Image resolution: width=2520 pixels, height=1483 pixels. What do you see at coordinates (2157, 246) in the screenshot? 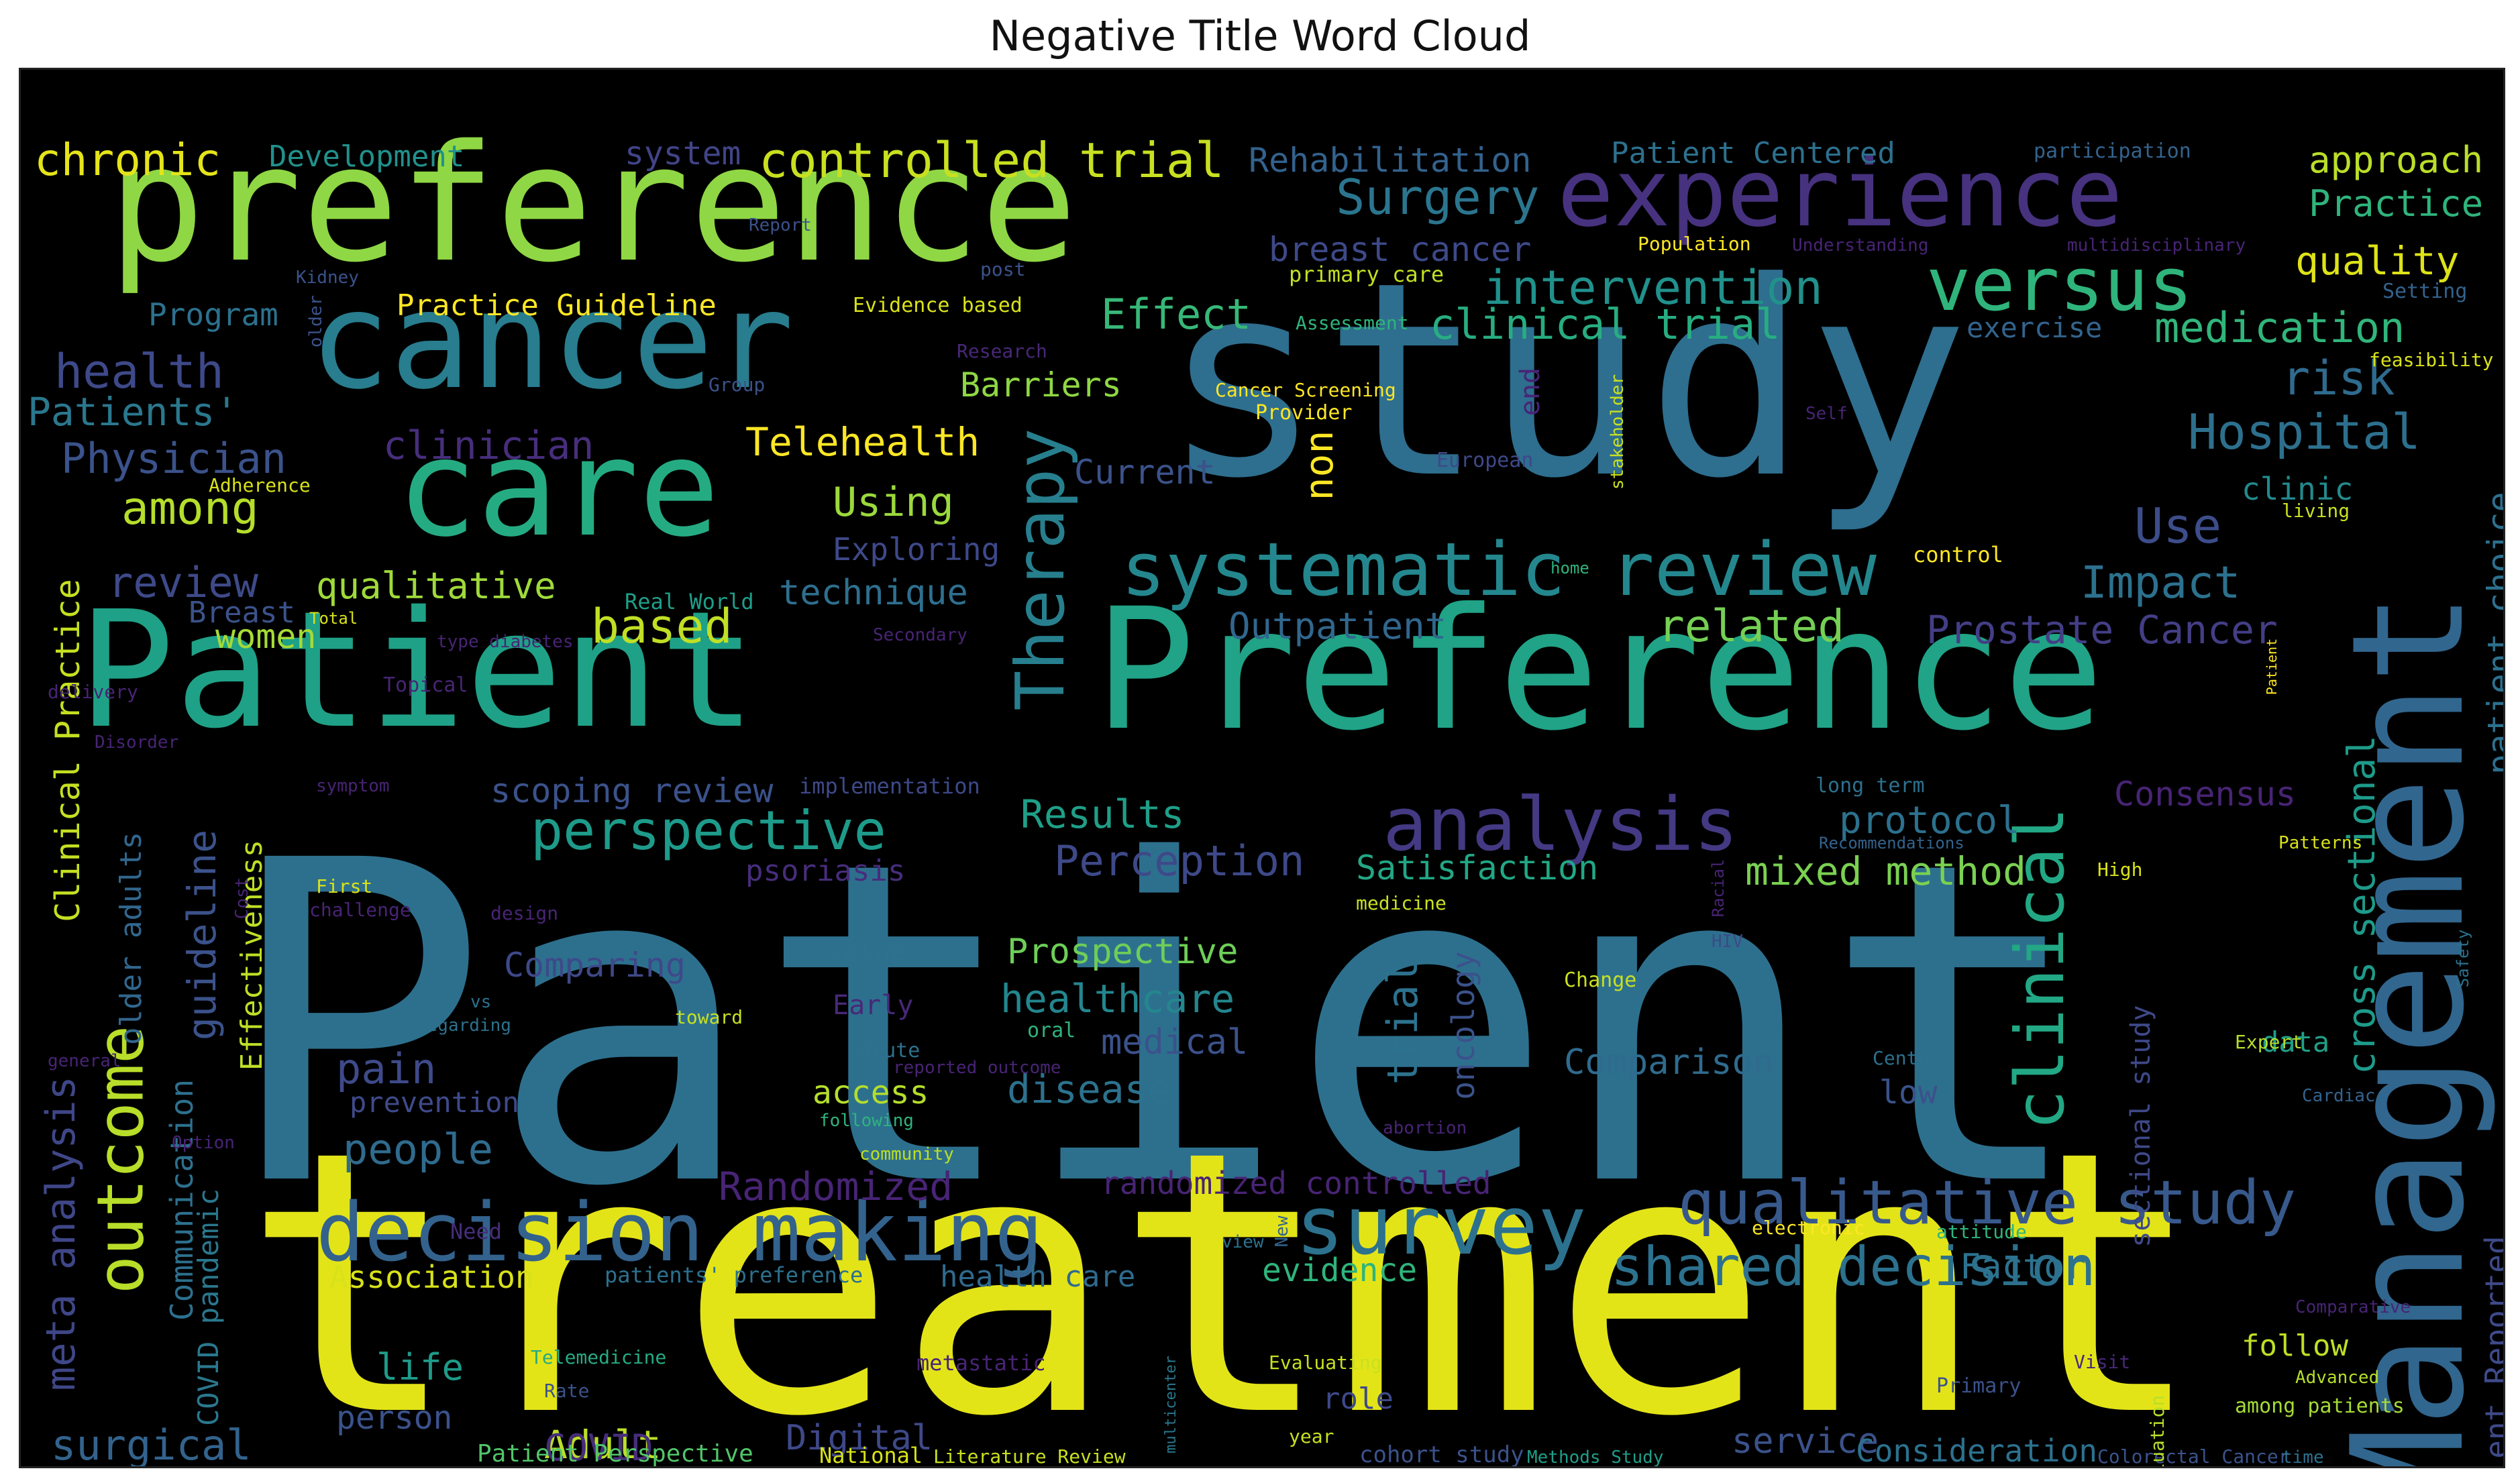
I see `word: multidisciplinary` at bounding box center [2157, 246].